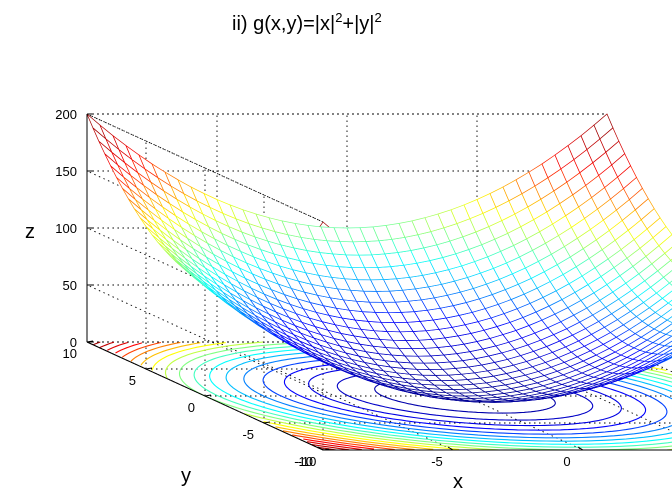  Describe the element at coordinates (132, 380) in the screenshot. I see `y-tick-label: 5` at that location.